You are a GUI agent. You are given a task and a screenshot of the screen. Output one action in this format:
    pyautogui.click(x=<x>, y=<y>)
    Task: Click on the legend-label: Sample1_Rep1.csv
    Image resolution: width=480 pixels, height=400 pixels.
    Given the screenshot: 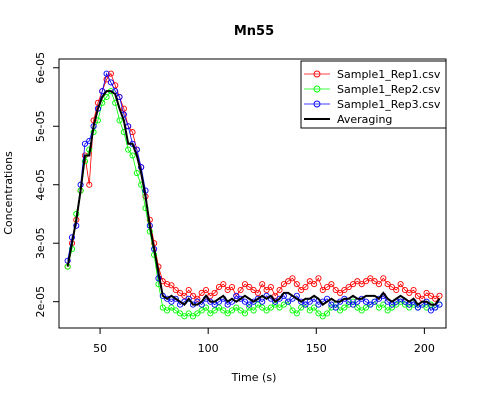 What is the action you would take?
    pyautogui.click(x=389, y=74)
    